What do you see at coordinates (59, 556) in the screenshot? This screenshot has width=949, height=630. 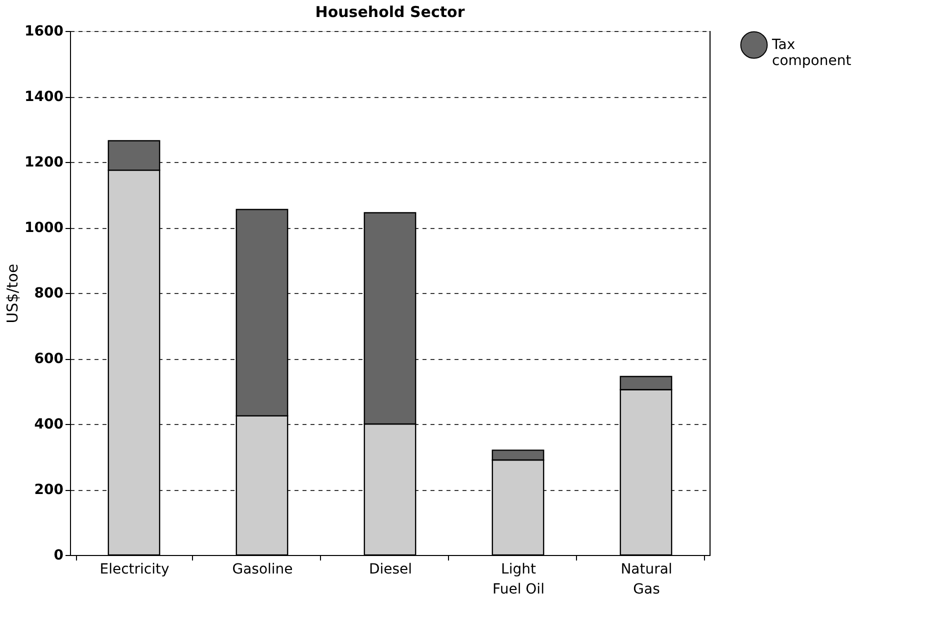 I see `y-tick-label: 0` at bounding box center [59, 556].